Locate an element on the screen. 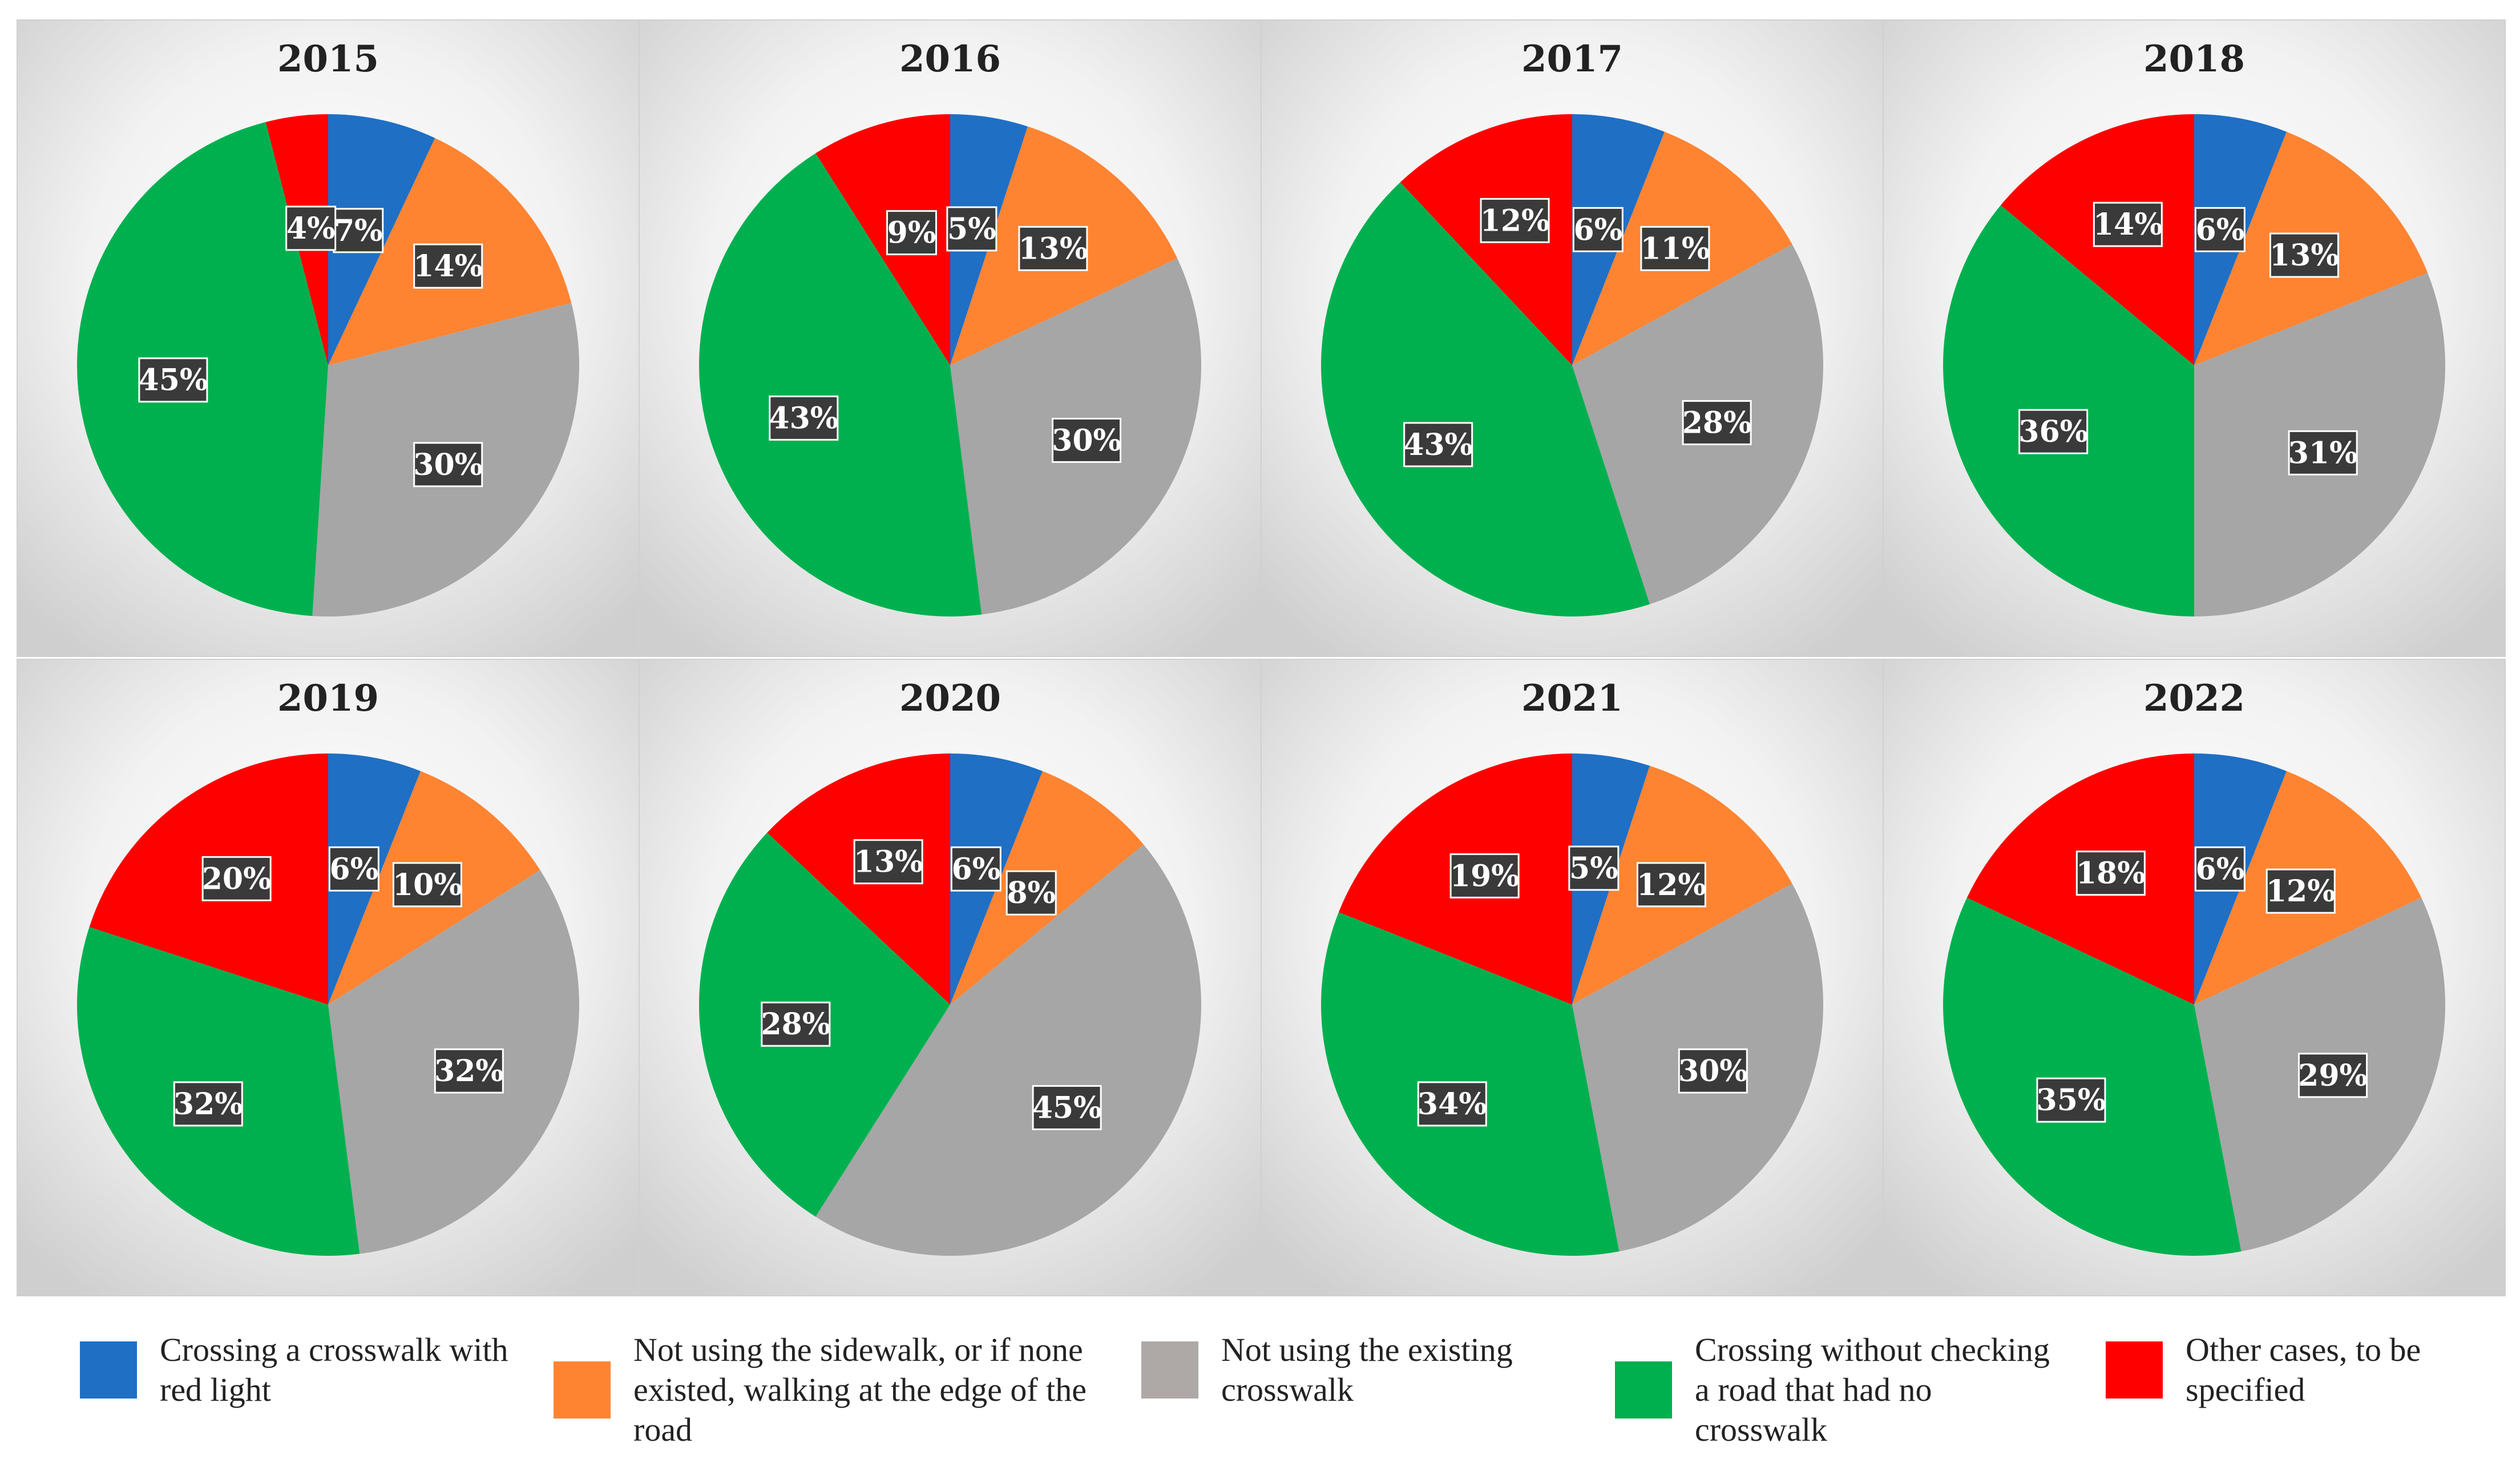 The height and width of the screenshot is (1475, 2520). chart-title: 2022 is located at coordinates (2194, 699).